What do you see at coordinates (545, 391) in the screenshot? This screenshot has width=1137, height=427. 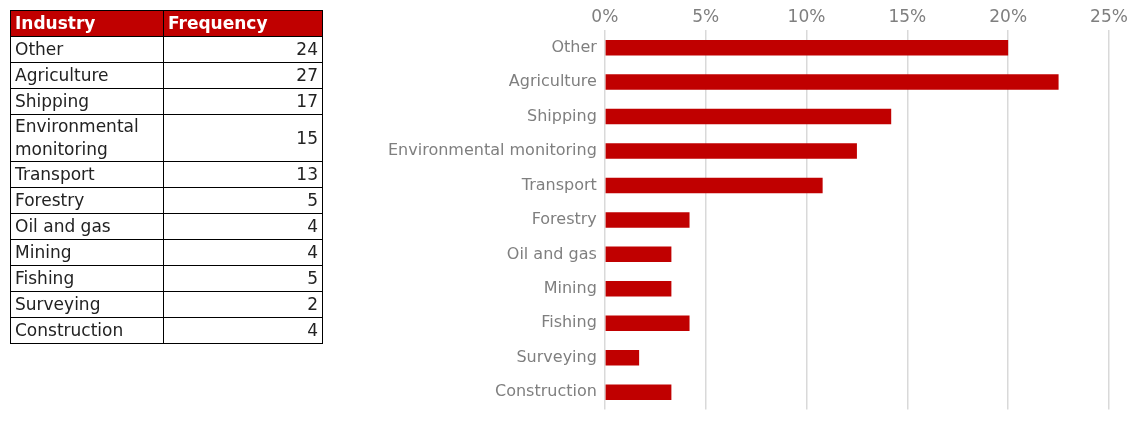 I see `y-tick-label: Construction` at bounding box center [545, 391].